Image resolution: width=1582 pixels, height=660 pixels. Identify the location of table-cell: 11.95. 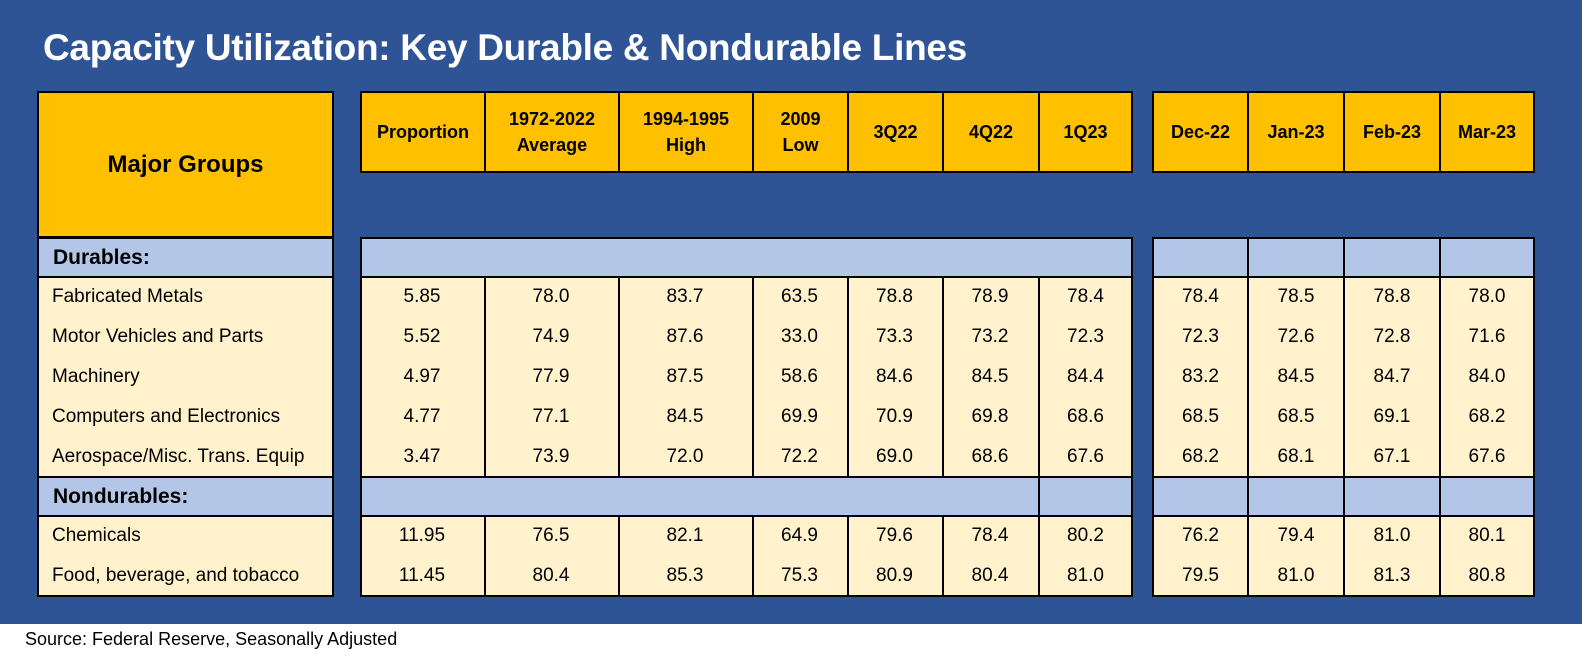
(422, 535).